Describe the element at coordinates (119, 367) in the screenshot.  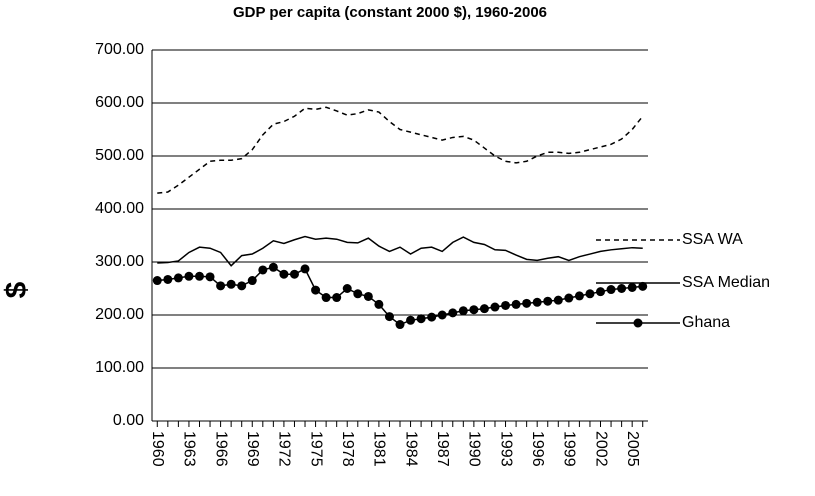
I see `y-tick-label: 100.00` at that location.